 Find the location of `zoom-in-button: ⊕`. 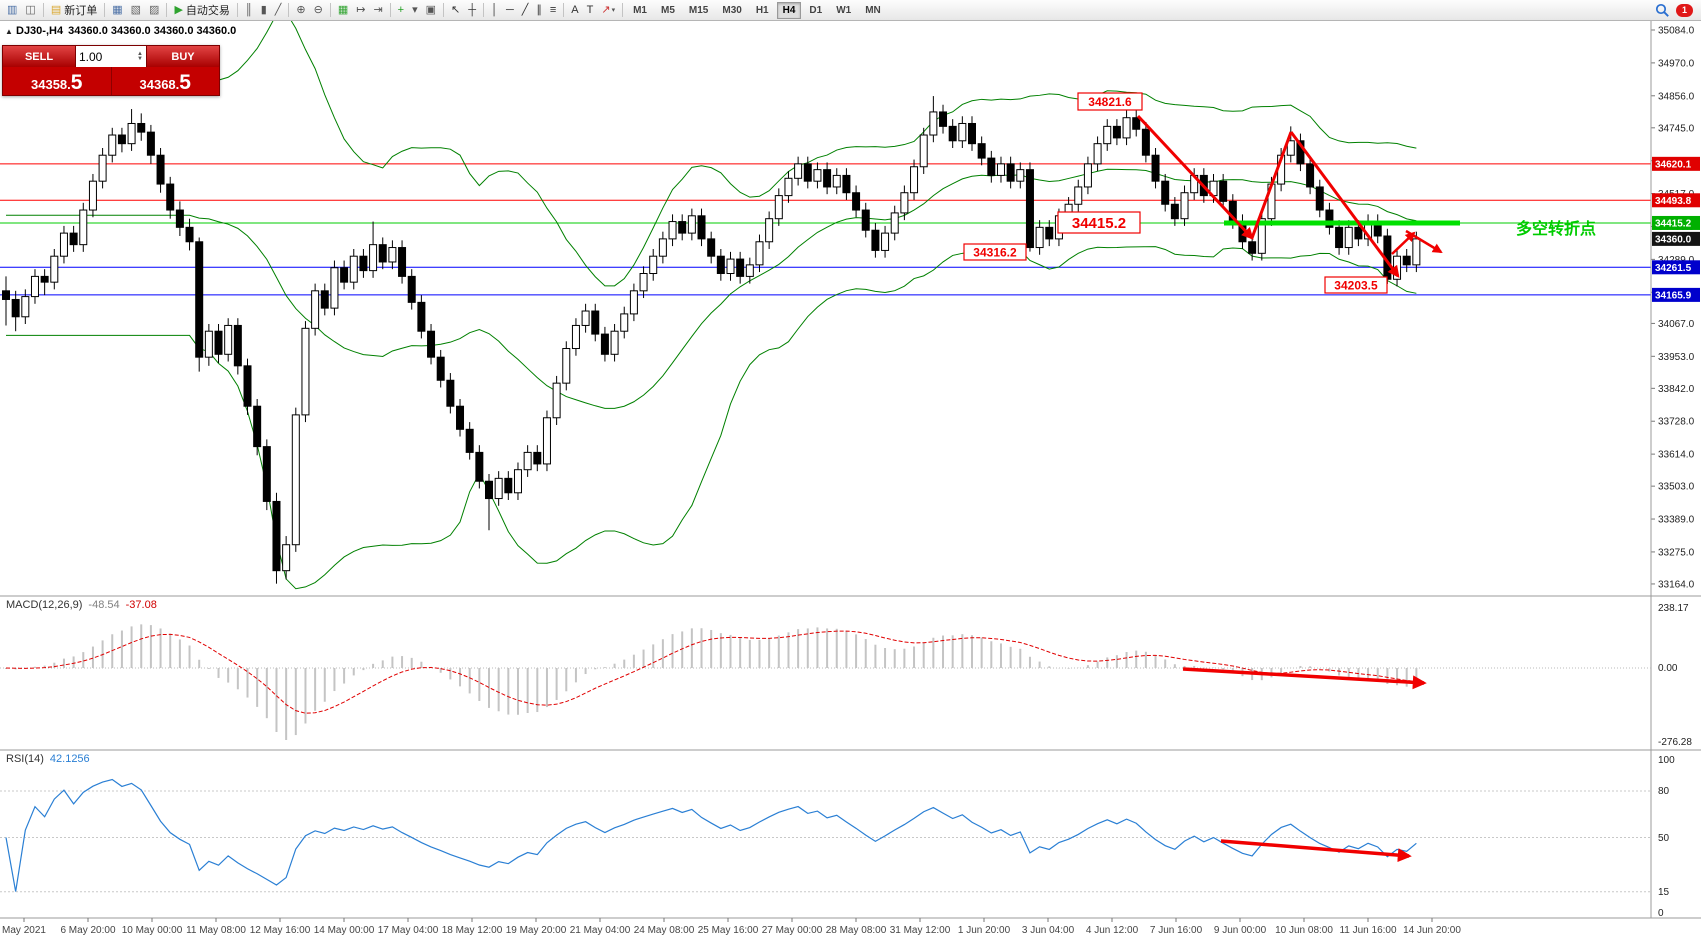

zoom-in-button: ⊕ is located at coordinates (300, 10).